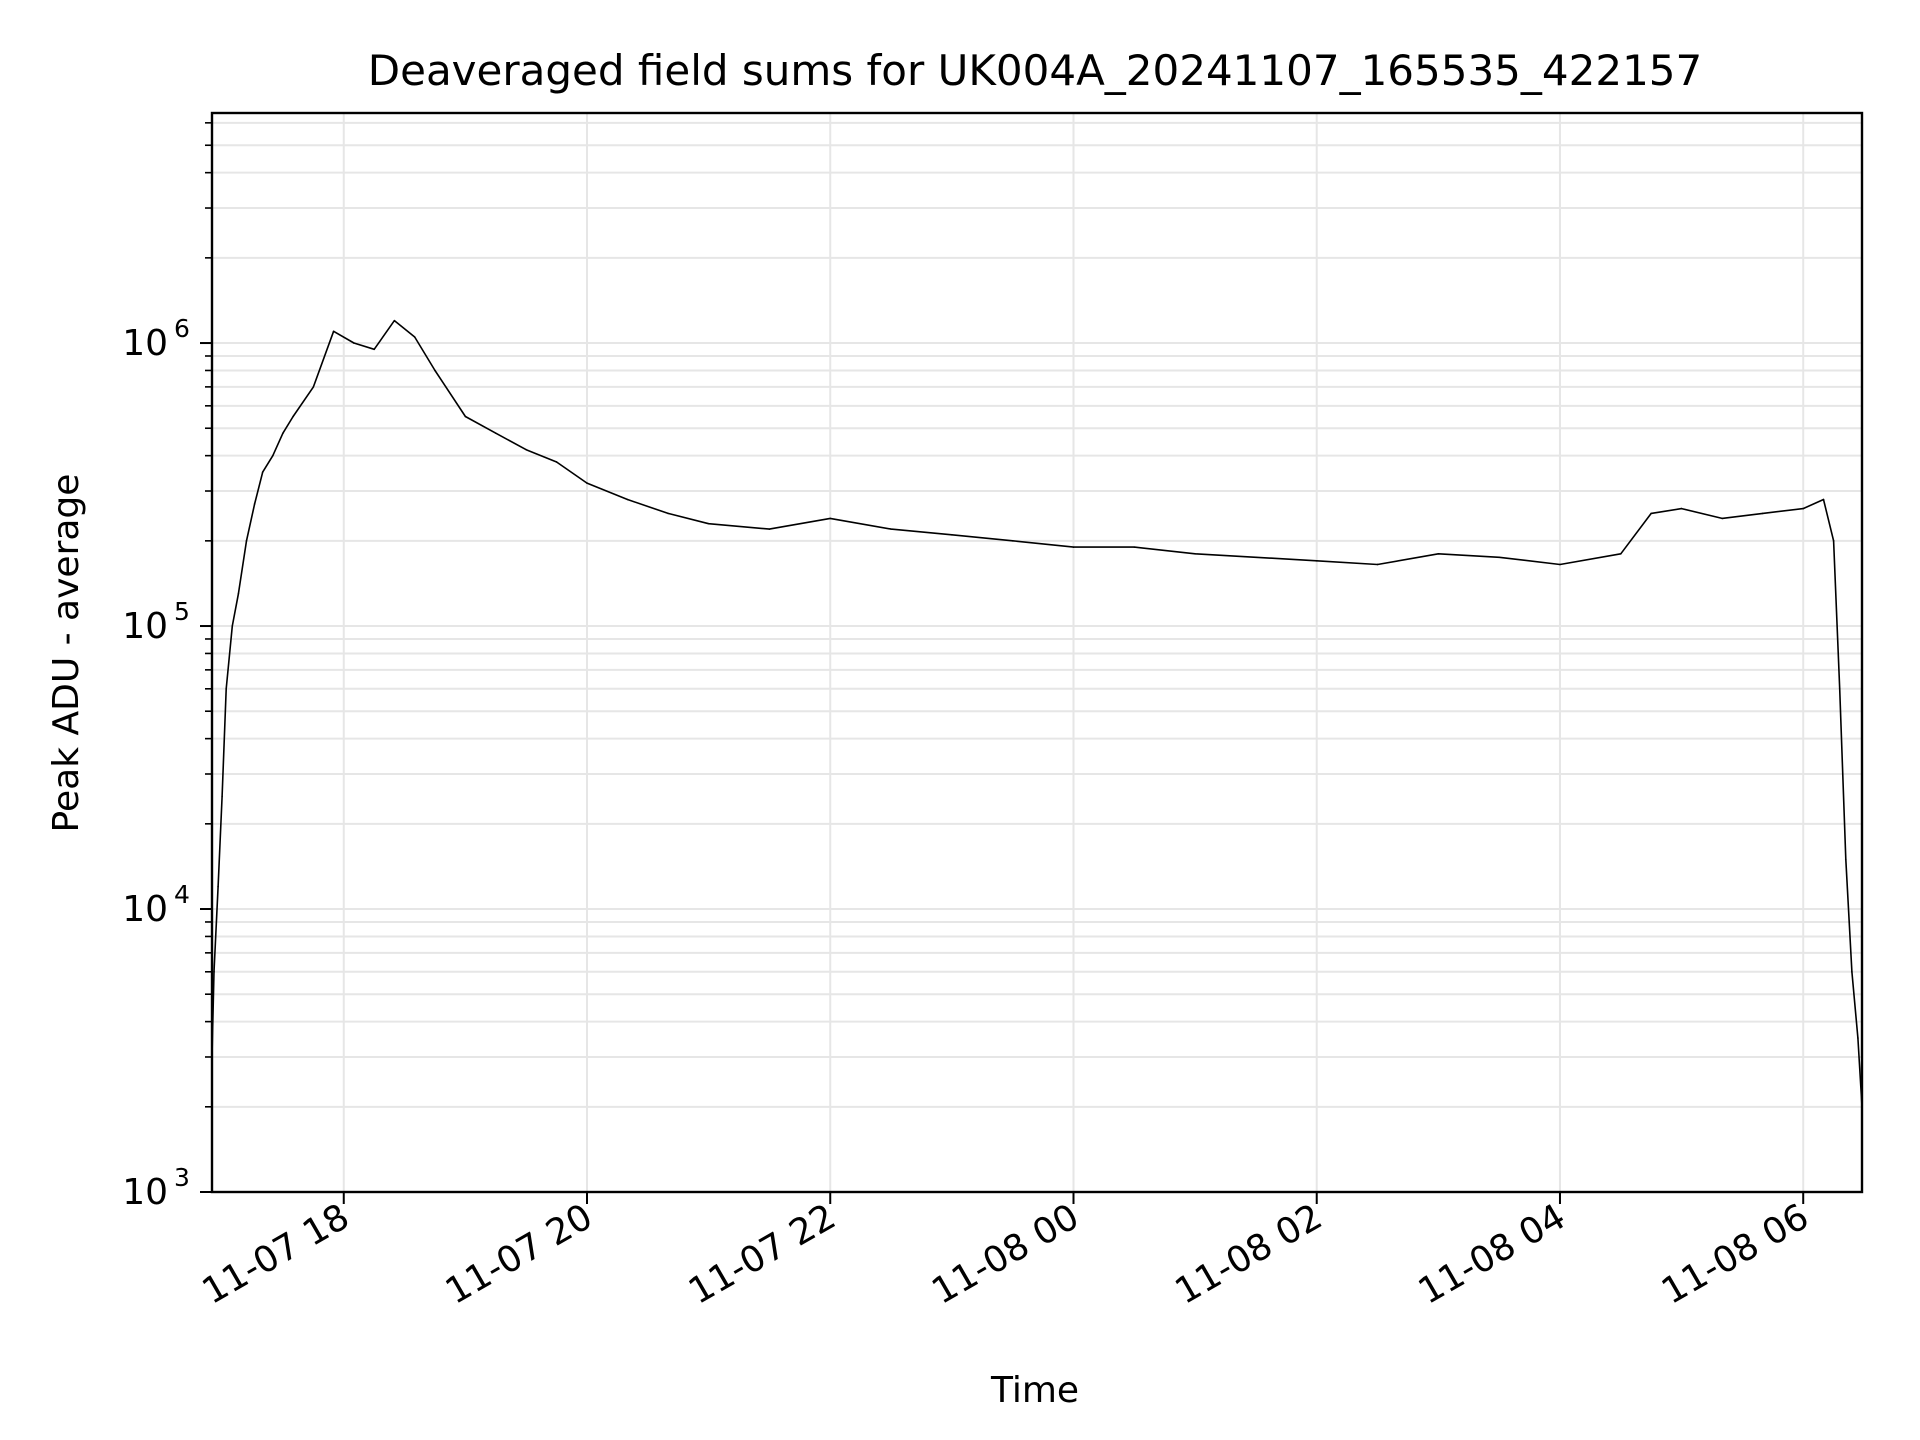 This screenshot has width=1920, height=1440. I want to click on y-tick-exponent: 3, so click(182, 1177).